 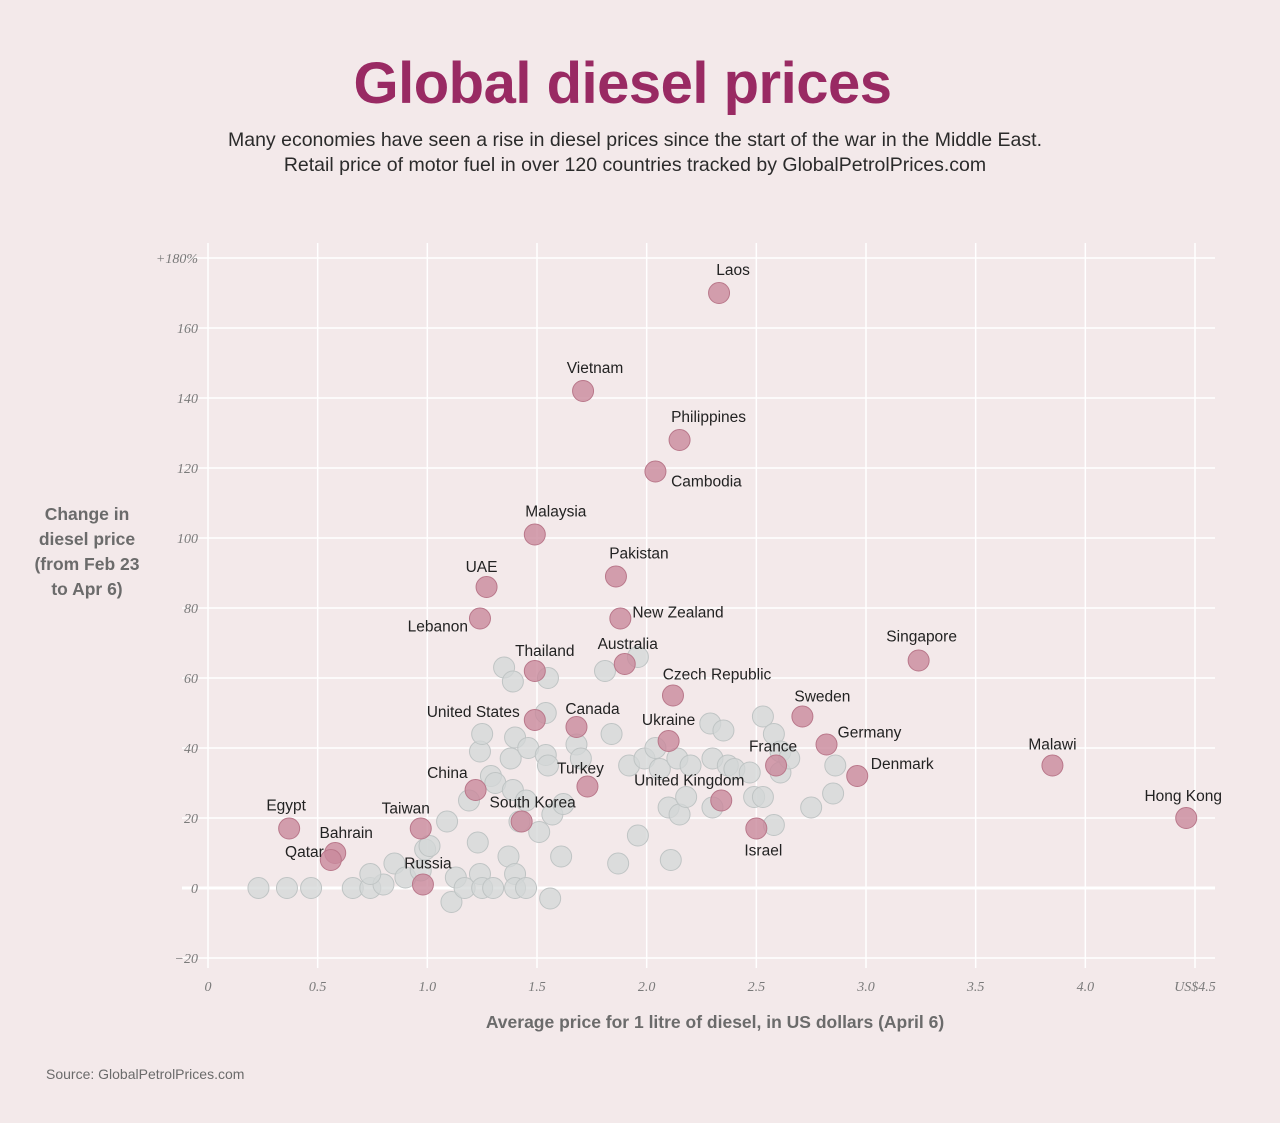 I want to click on country-label: Russia, so click(x=428, y=864).